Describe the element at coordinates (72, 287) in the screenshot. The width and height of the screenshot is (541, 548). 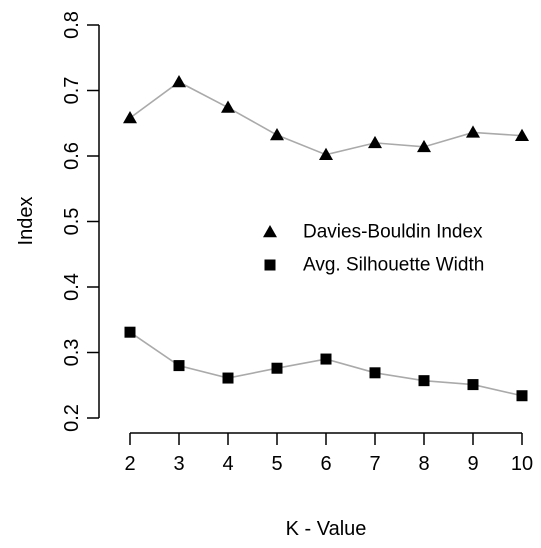
I see `y-tick-label: 0.4` at that location.